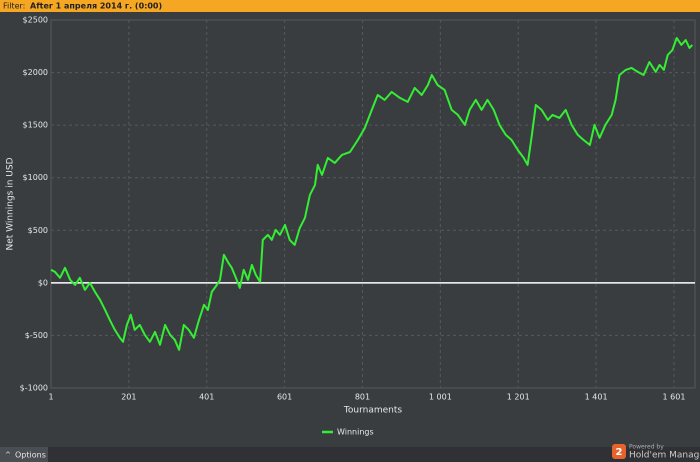 The height and width of the screenshot is (462, 700). I want to click on y-axis-label: Net Winnings in USD, so click(11, 203).